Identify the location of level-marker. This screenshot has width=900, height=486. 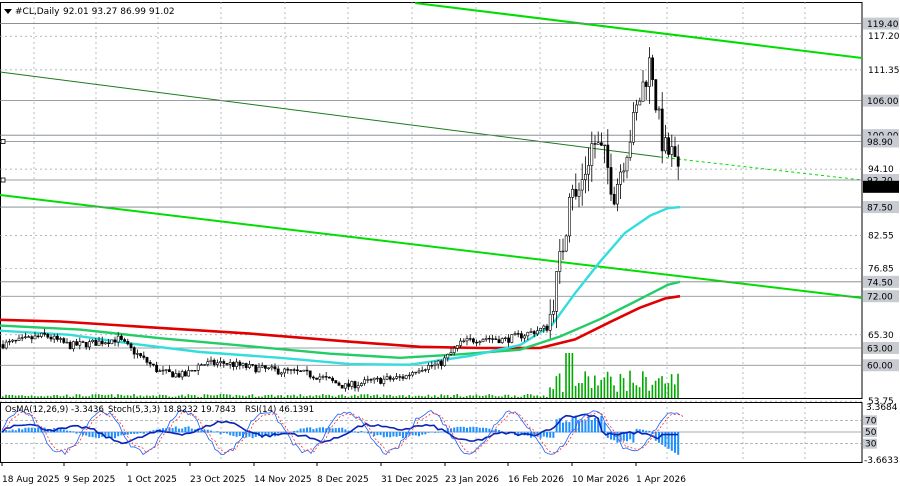
(3, 180).